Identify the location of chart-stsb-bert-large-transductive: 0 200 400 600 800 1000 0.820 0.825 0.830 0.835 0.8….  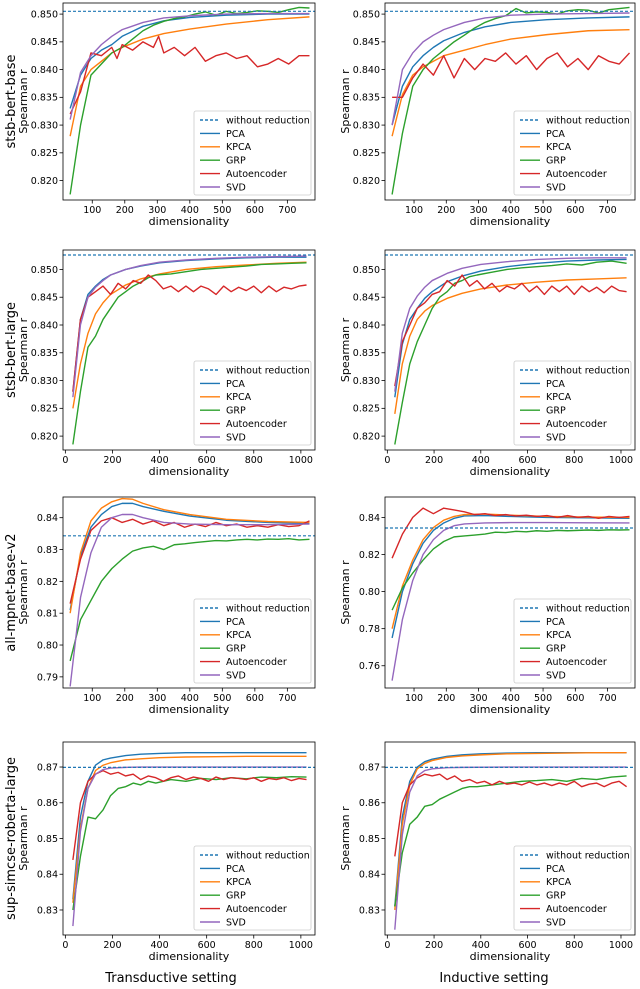
(160, 363).